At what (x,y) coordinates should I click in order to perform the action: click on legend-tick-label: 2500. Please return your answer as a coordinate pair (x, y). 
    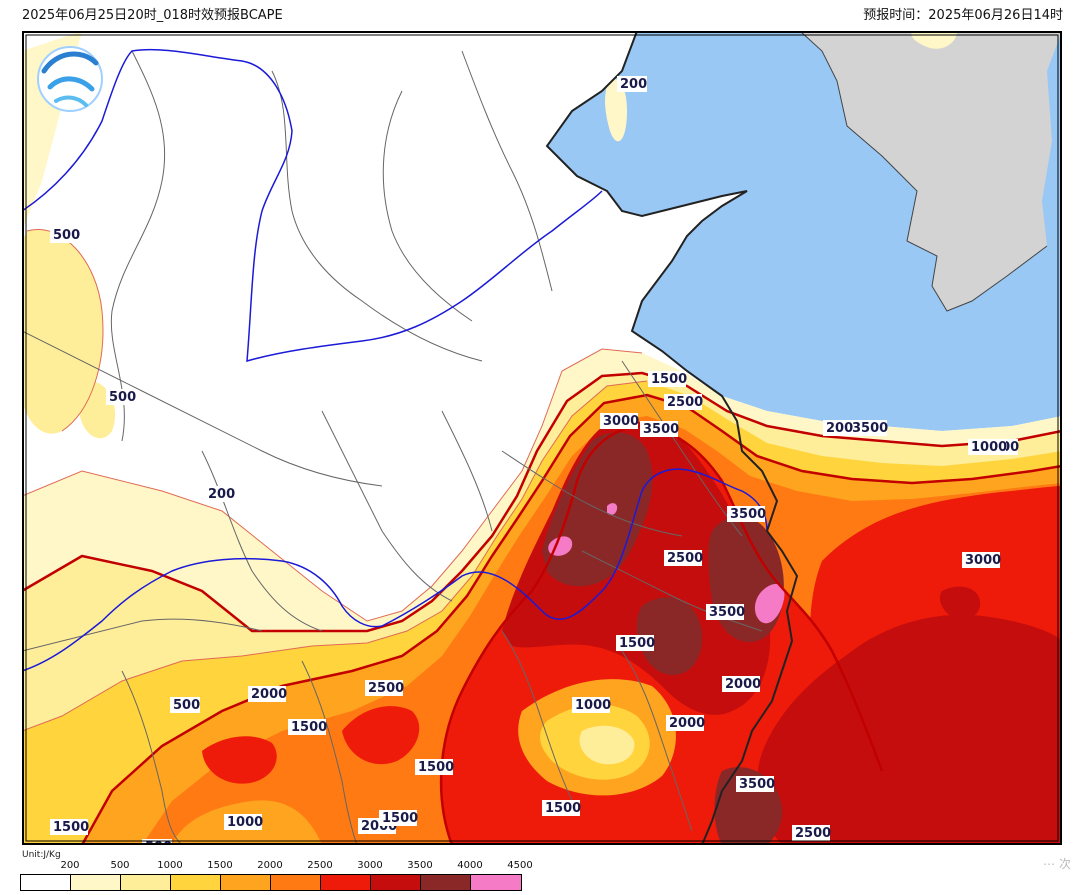
    Looking at the image, I should click on (320, 865).